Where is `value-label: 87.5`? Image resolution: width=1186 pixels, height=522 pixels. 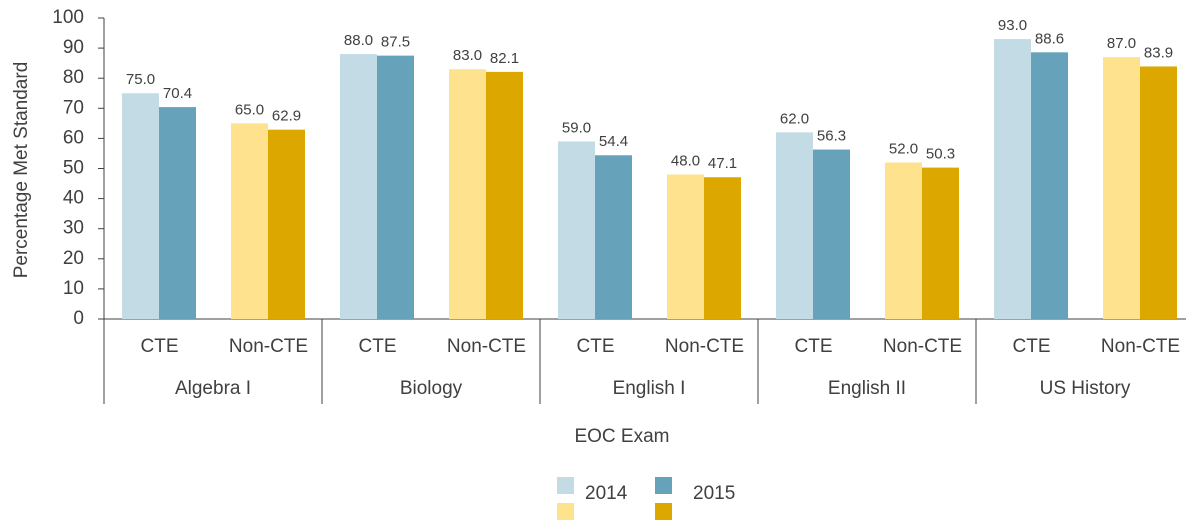
value-label: 87.5 is located at coordinates (395, 42).